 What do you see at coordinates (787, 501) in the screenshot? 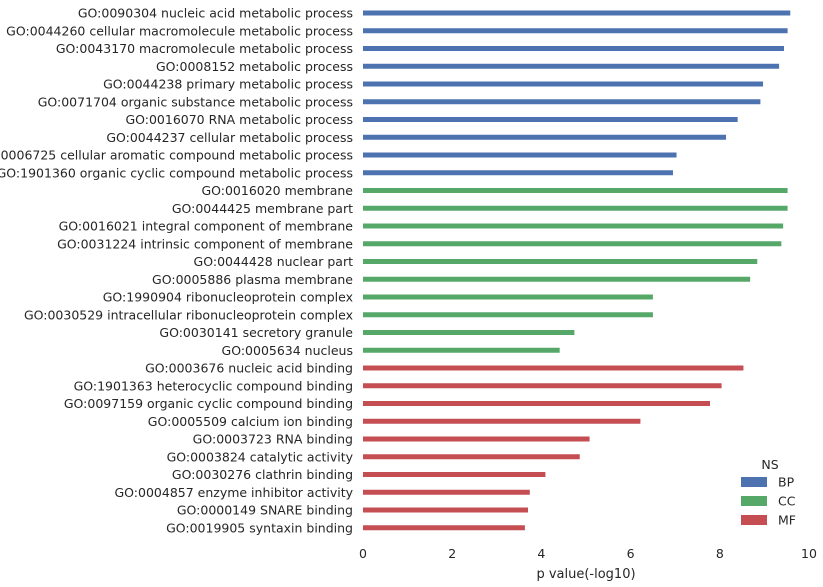
I see `legend-label-cc: CC` at bounding box center [787, 501].